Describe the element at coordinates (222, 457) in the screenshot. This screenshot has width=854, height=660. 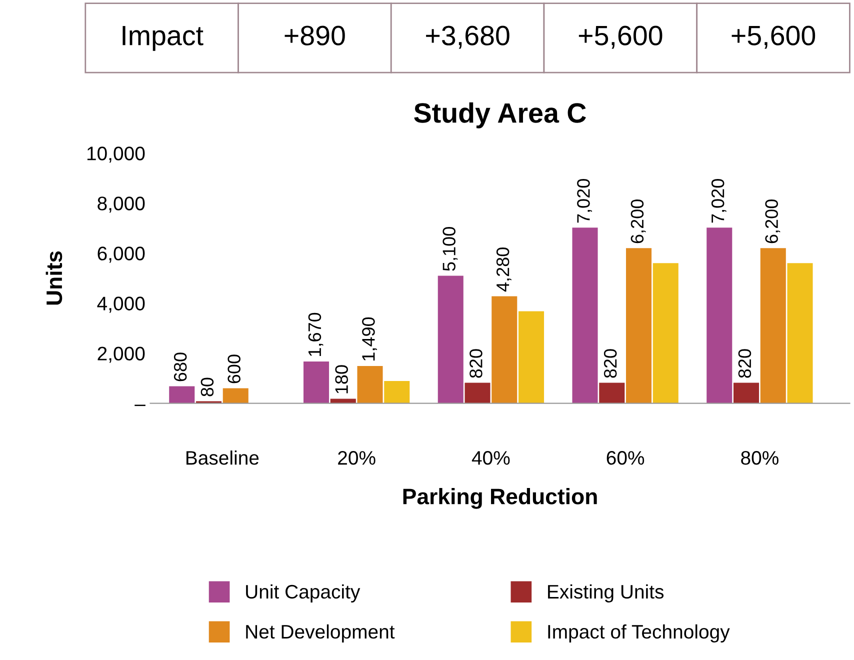
I see `x-tick-label: Baseline` at that location.